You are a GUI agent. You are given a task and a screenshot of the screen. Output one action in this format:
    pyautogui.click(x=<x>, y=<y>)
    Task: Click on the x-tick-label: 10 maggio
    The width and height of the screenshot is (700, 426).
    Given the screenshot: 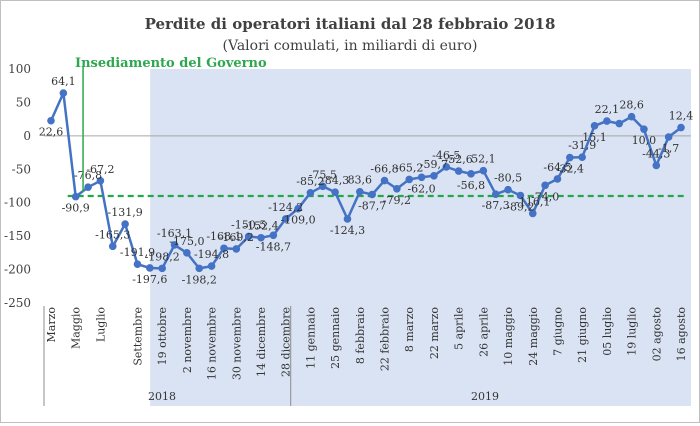 What is the action you would take?
    pyautogui.click(x=508, y=336)
    